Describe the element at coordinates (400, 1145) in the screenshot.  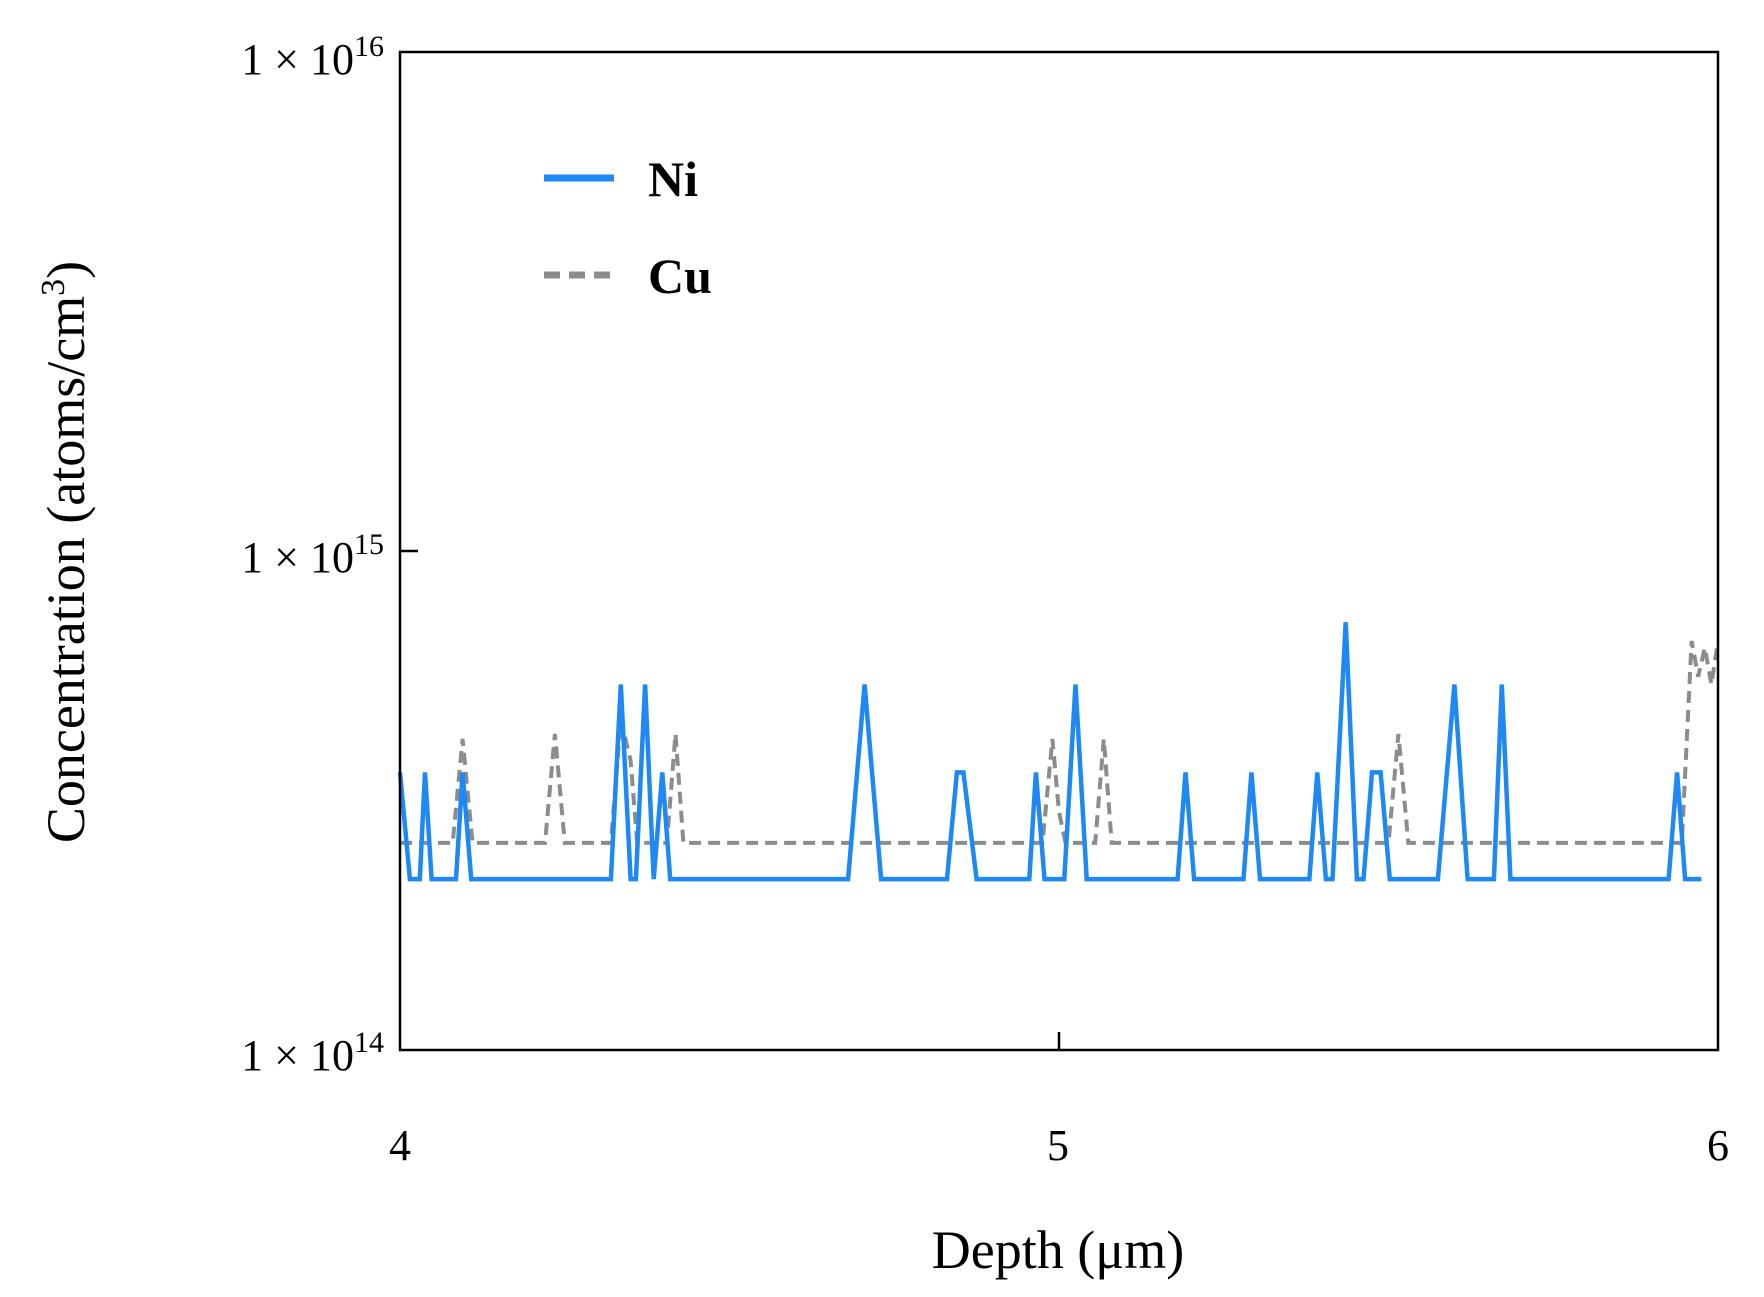
I see `x-tick-label-4: 4` at that location.